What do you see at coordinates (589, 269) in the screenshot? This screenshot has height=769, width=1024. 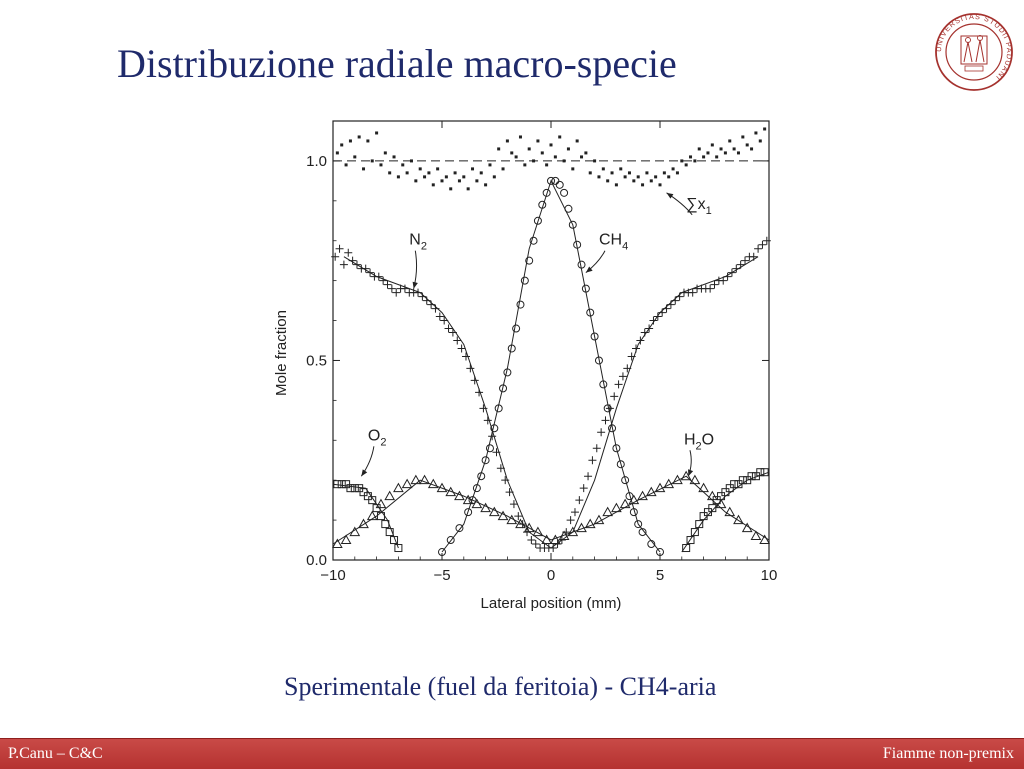 I see `arrowhead-ch4` at bounding box center [589, 269].